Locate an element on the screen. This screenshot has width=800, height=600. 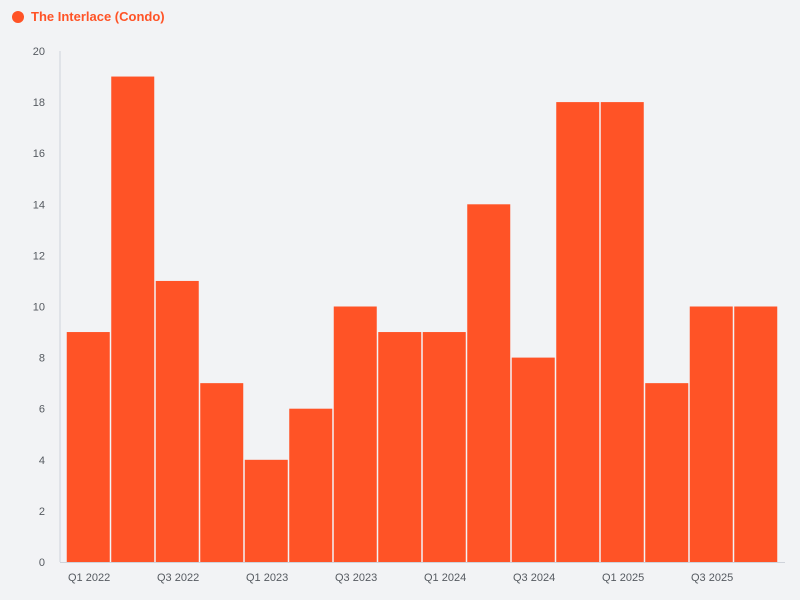
legend-marker-icon is located at coordinates (18, 16).